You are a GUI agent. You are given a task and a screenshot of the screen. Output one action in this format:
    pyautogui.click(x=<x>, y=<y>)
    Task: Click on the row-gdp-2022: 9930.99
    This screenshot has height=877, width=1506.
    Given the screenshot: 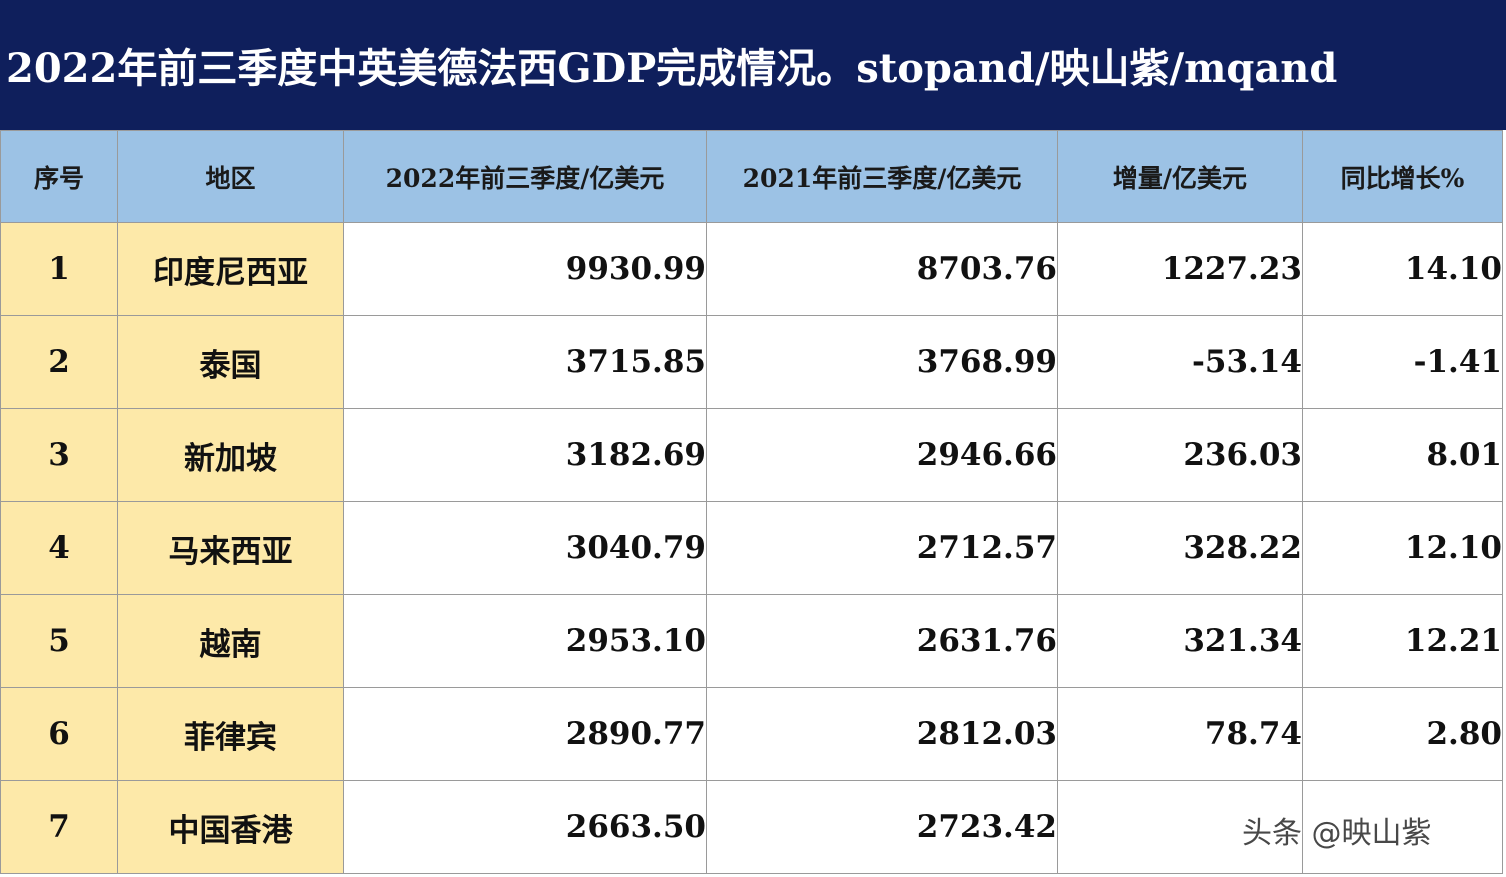 What is the action you would take?
    pyautogui.click(x=525, y=269)
    